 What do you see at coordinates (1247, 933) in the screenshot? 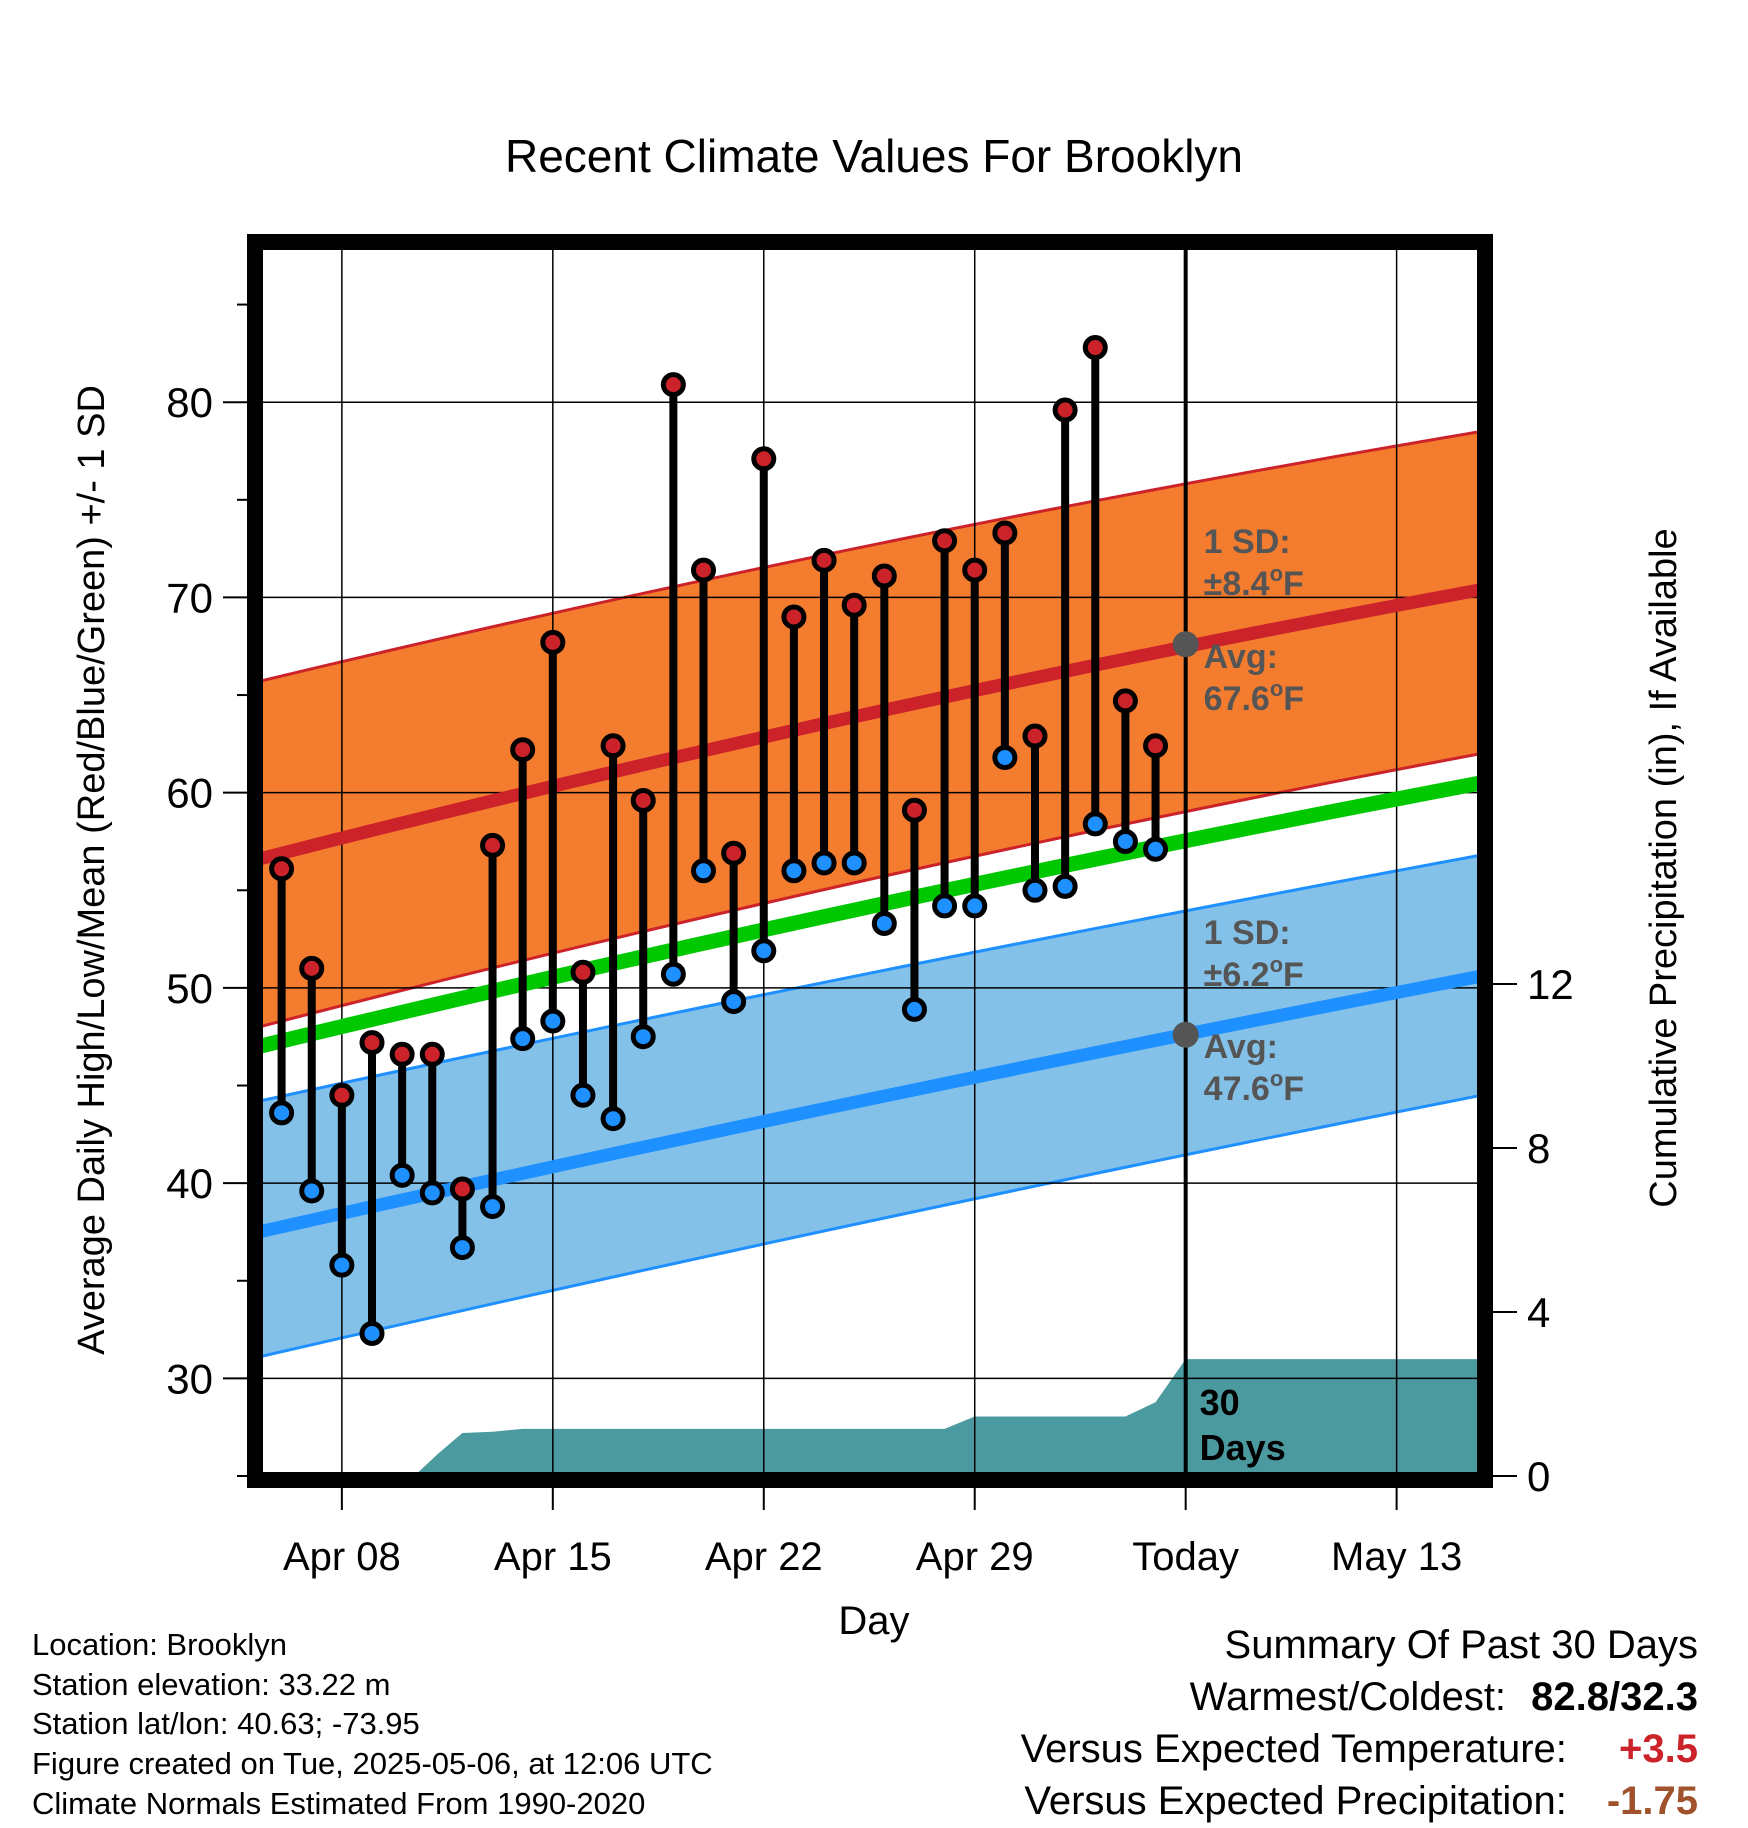
I see `low-sd-annotation-line1: 1 SD:` at bounding box center [1247, 933].